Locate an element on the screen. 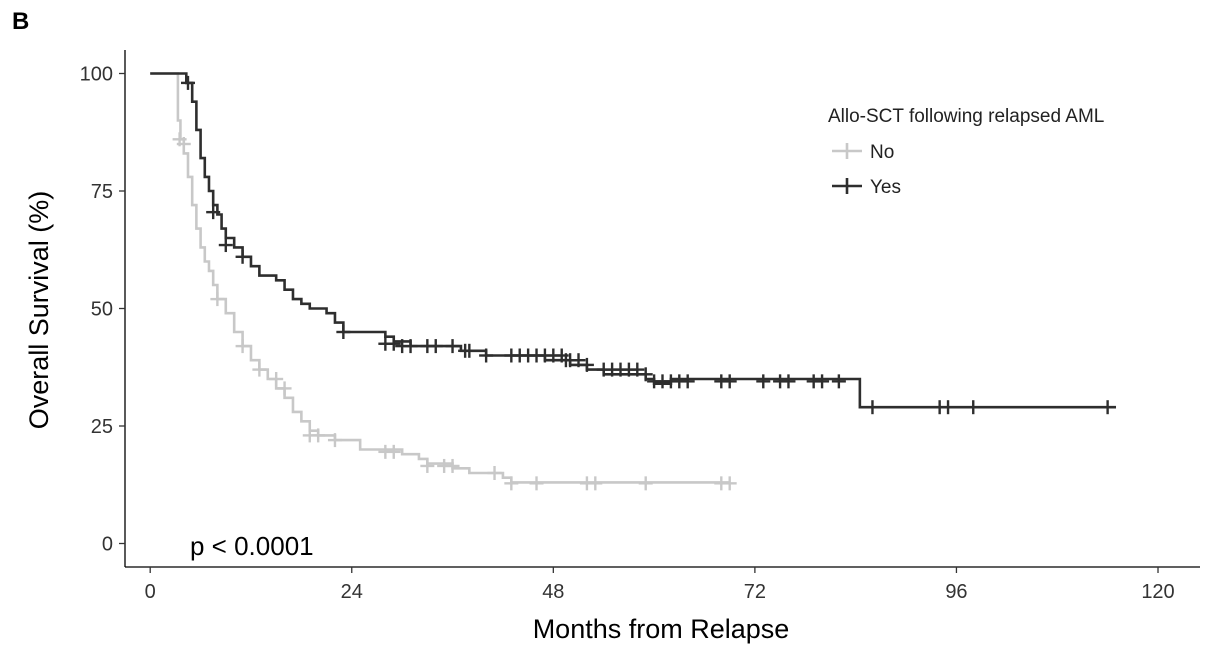  y-tick-label: 25 is located at coordinates (102, 427).